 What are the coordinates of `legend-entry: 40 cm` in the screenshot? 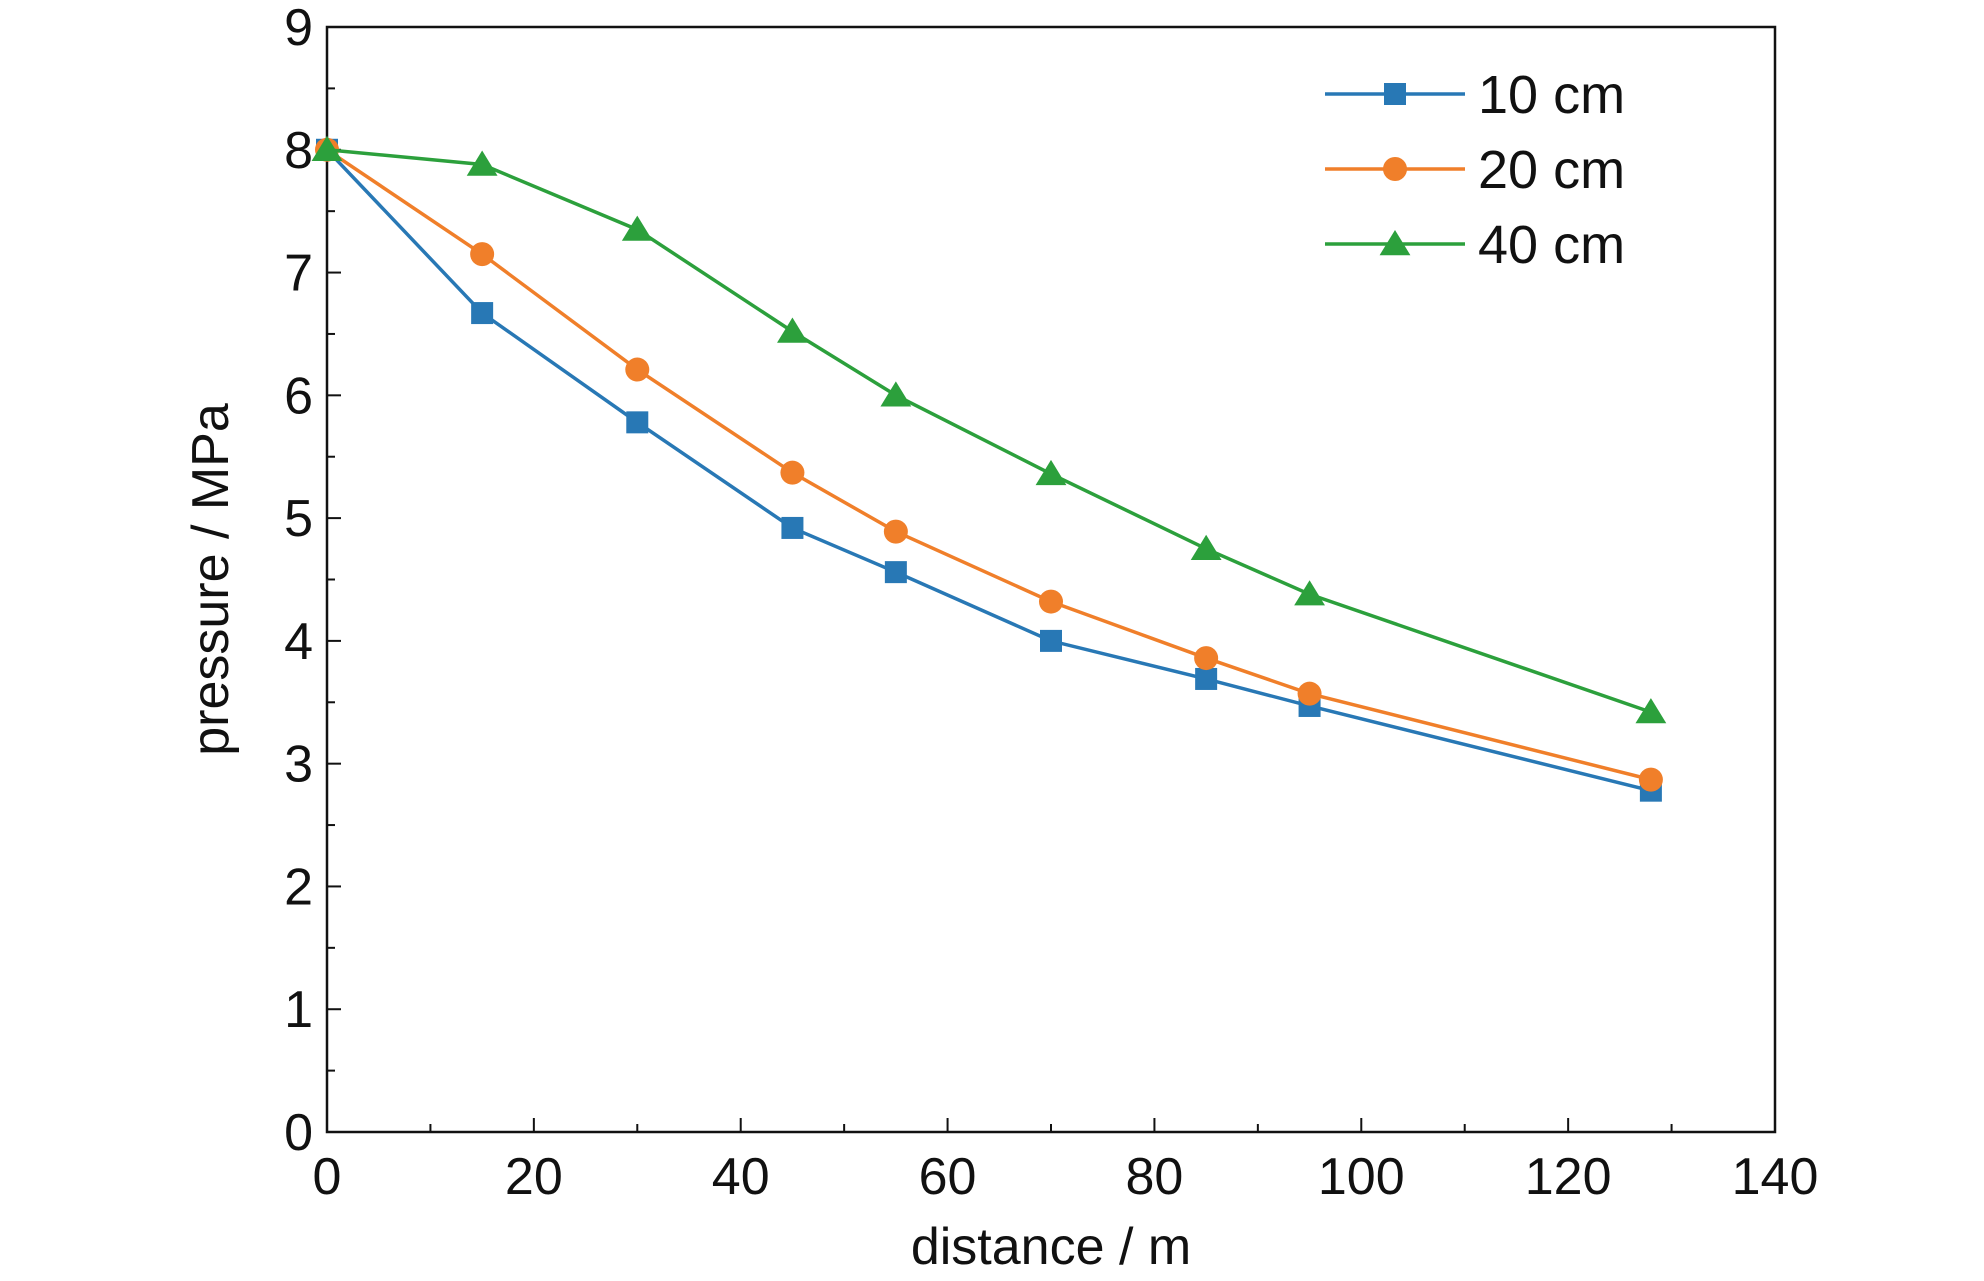 It's located at (1475, 245).